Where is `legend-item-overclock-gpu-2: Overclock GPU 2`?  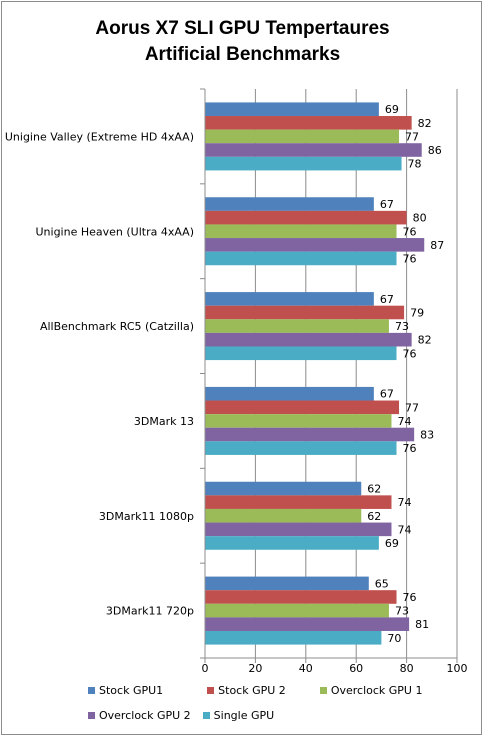 legend-item-overclock-gpu-2: Overclock GPU 2 is located at coordinates (139, 715).